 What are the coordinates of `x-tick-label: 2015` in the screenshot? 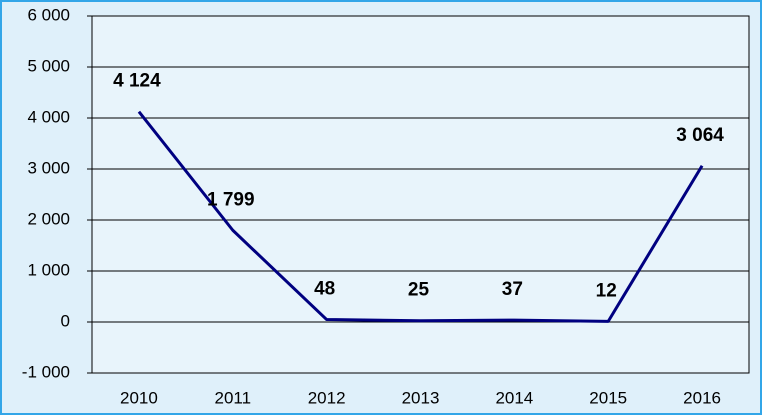 It's located at (608, 397).